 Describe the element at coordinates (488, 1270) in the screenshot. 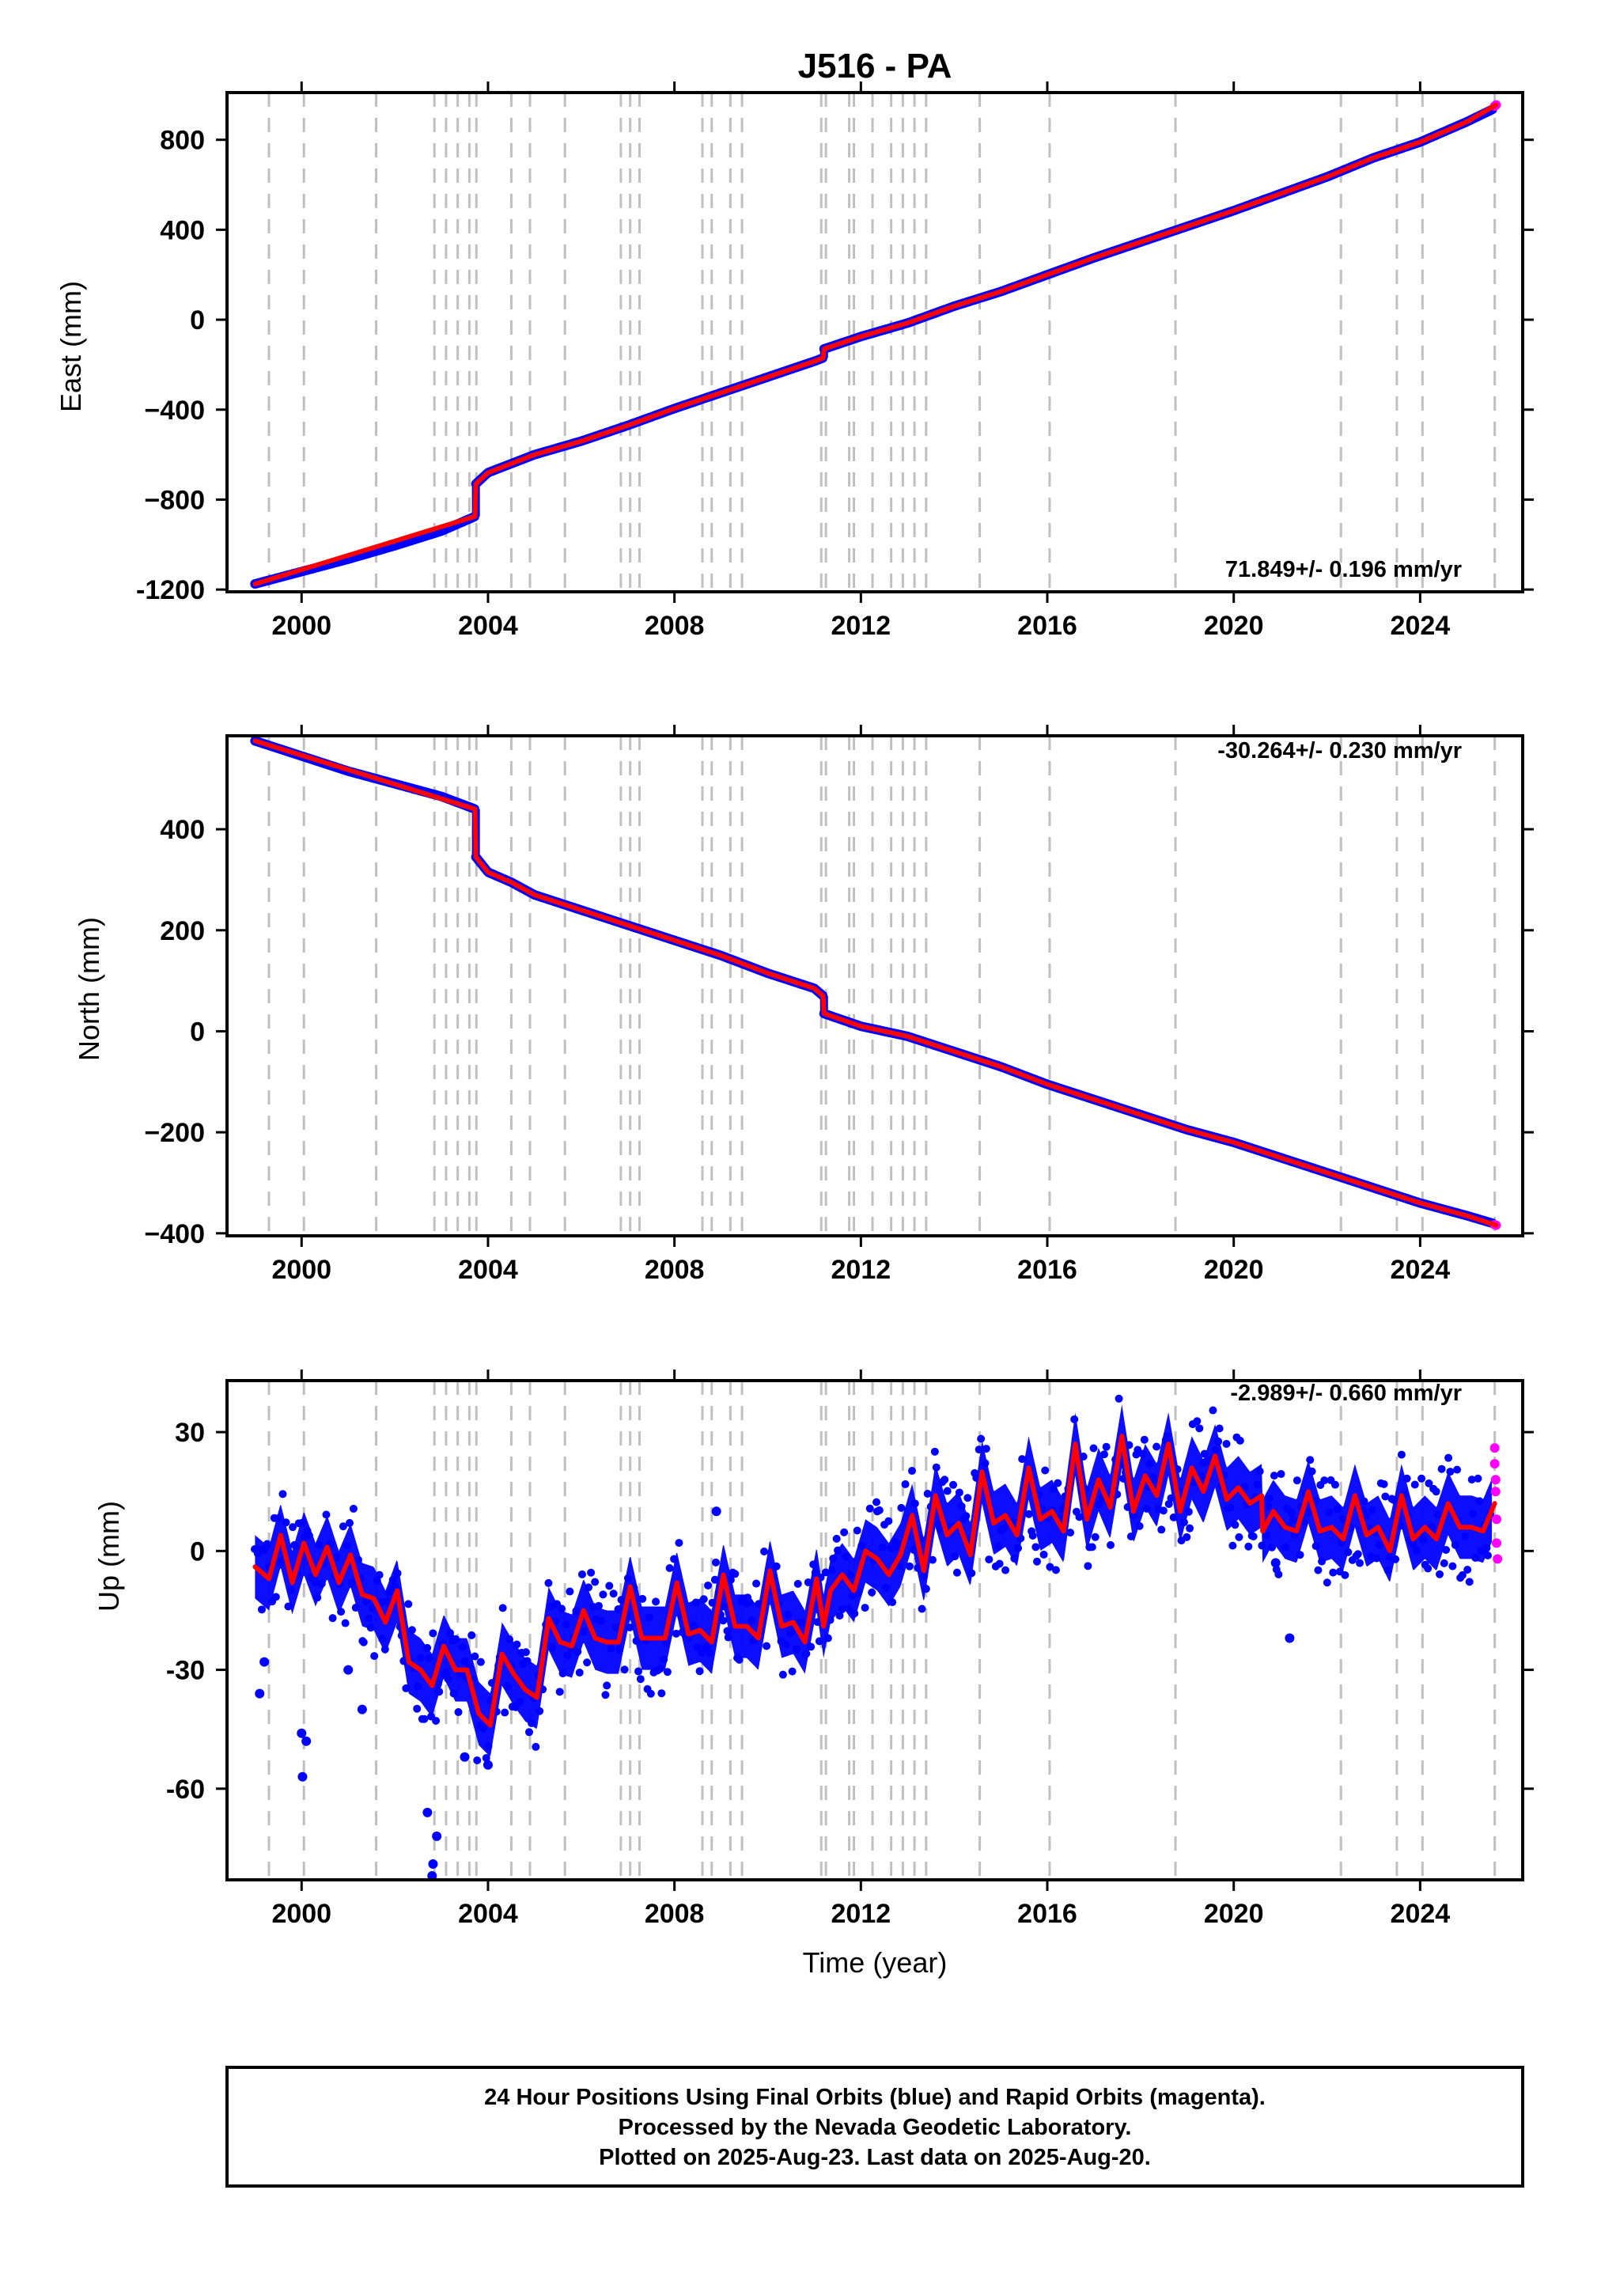

I see `x-tick-label: 2004` at that location.